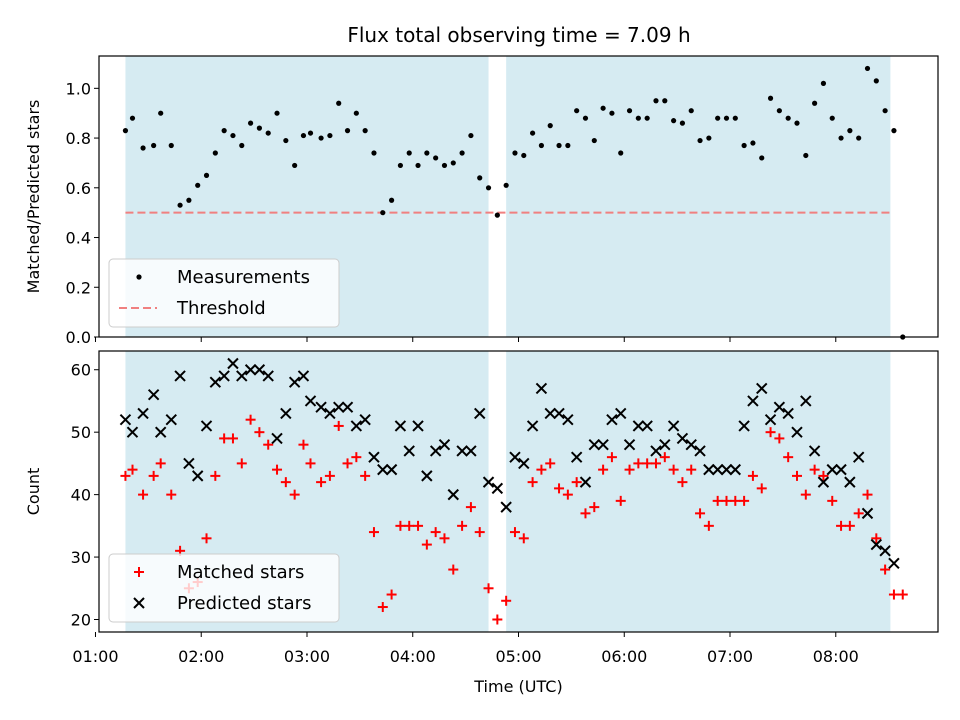  I want to click on y-tick-label: 50, so click(81, 432).